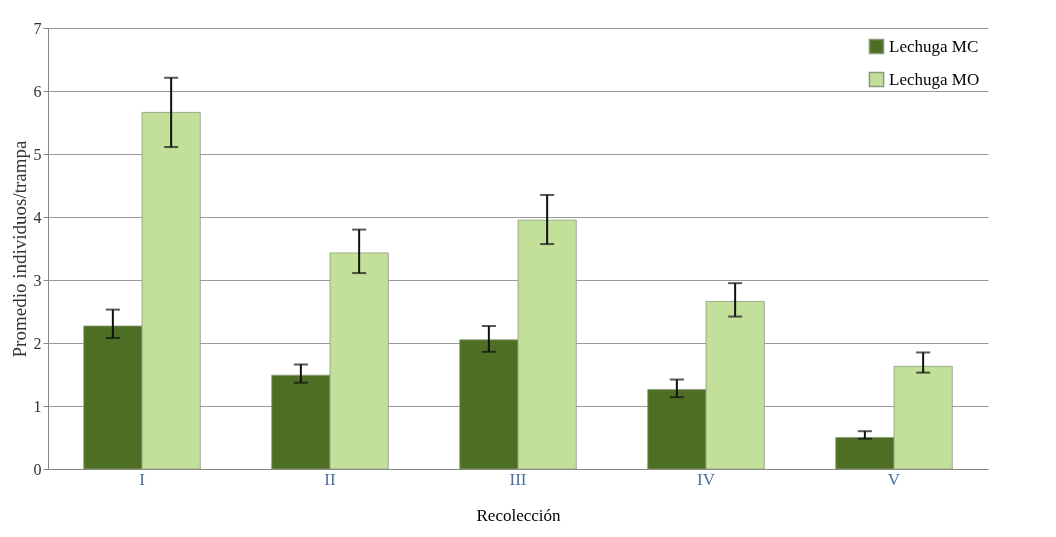  Describe the element at coordinates (518, 479) in the screenshot. I see `x-tick-label: III` at that location.